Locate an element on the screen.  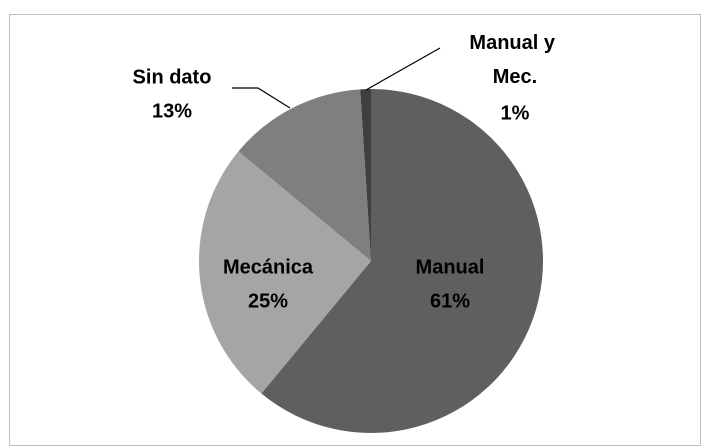
label-line: Mec. is located at coordinates (515, 77).